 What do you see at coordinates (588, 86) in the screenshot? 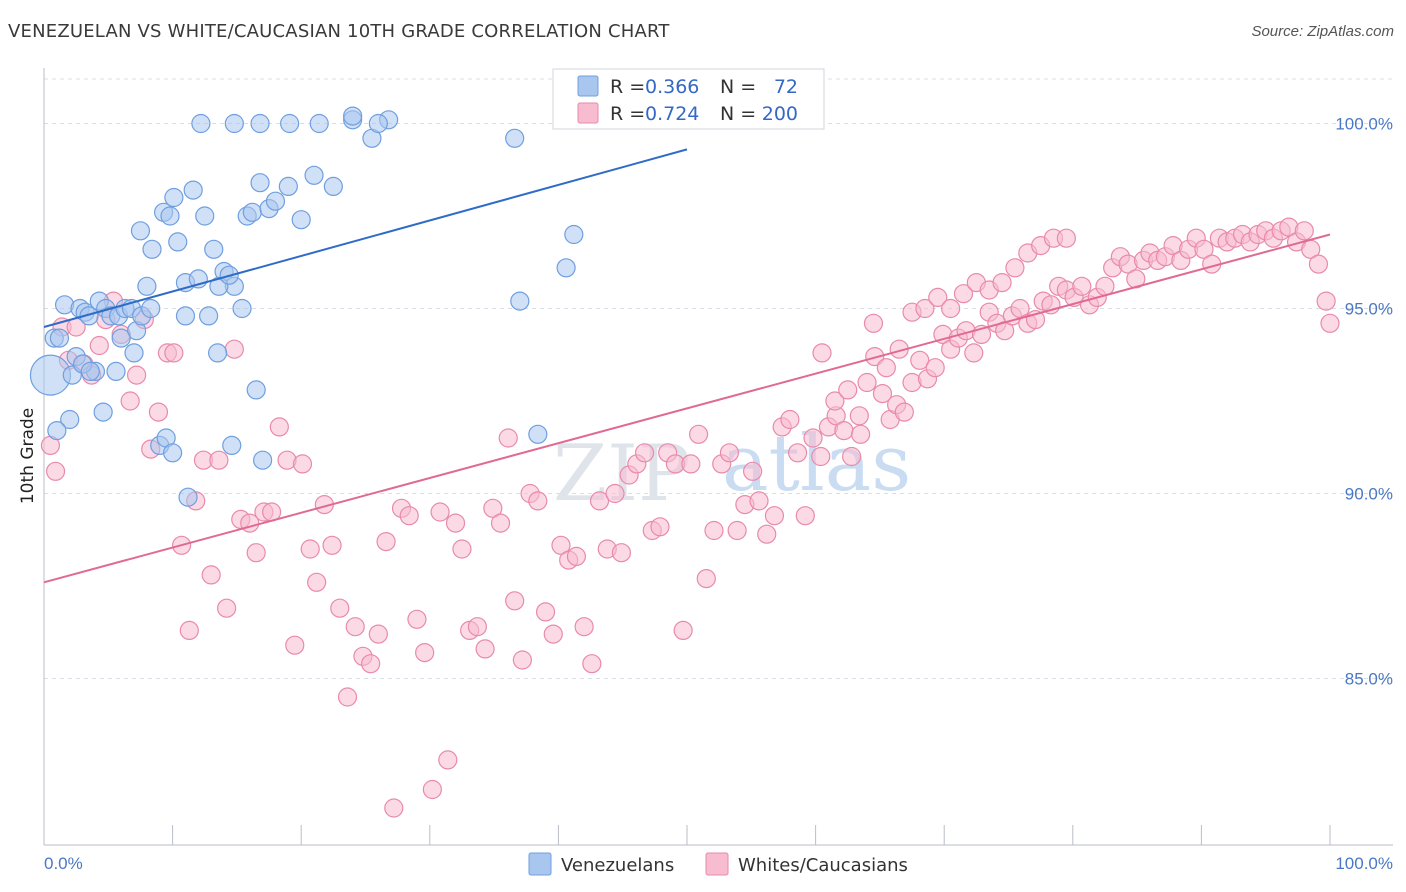
I see `legend-swatch-venezuelans` at bounding box center [588, 86].